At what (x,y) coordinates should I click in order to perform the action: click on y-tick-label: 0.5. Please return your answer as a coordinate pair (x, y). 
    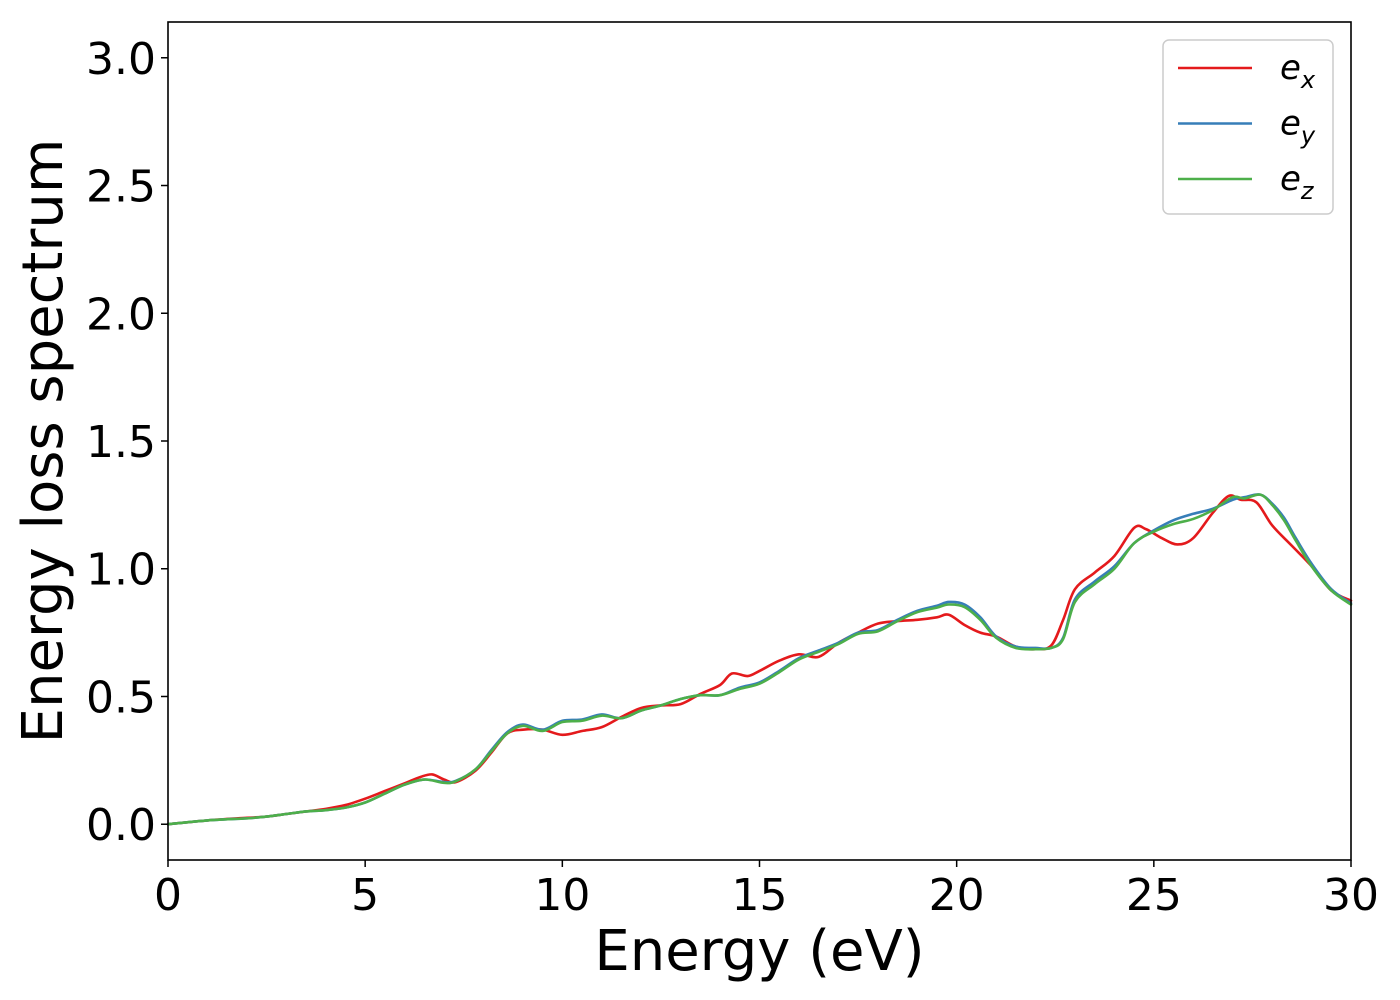
    Looking at the image, I should click on (121, 697).